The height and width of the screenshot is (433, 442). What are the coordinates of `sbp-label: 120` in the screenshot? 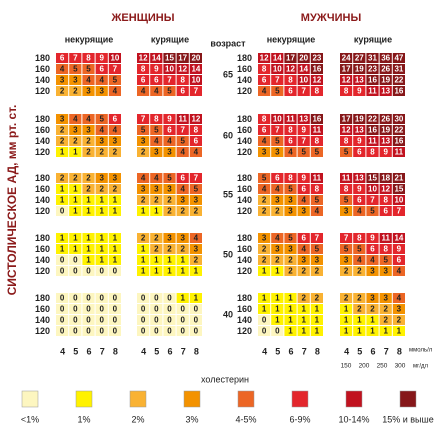 It's located at (42, 331).